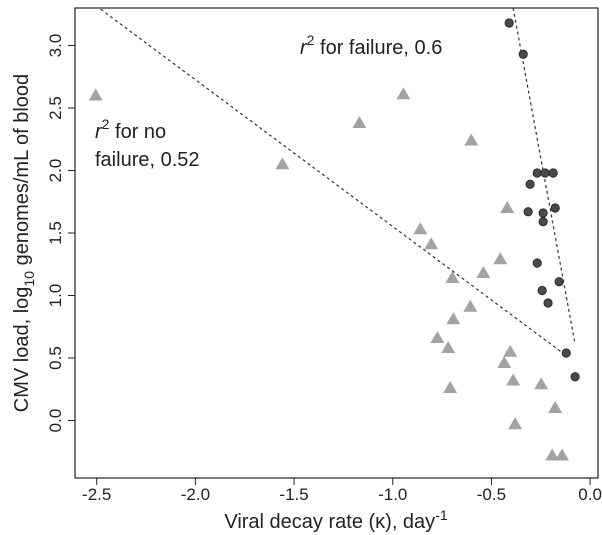 Image resolution: width=602 pixels, height=535 pixels. I want to click on x-tick-label: -2.0, so click(195, 494).